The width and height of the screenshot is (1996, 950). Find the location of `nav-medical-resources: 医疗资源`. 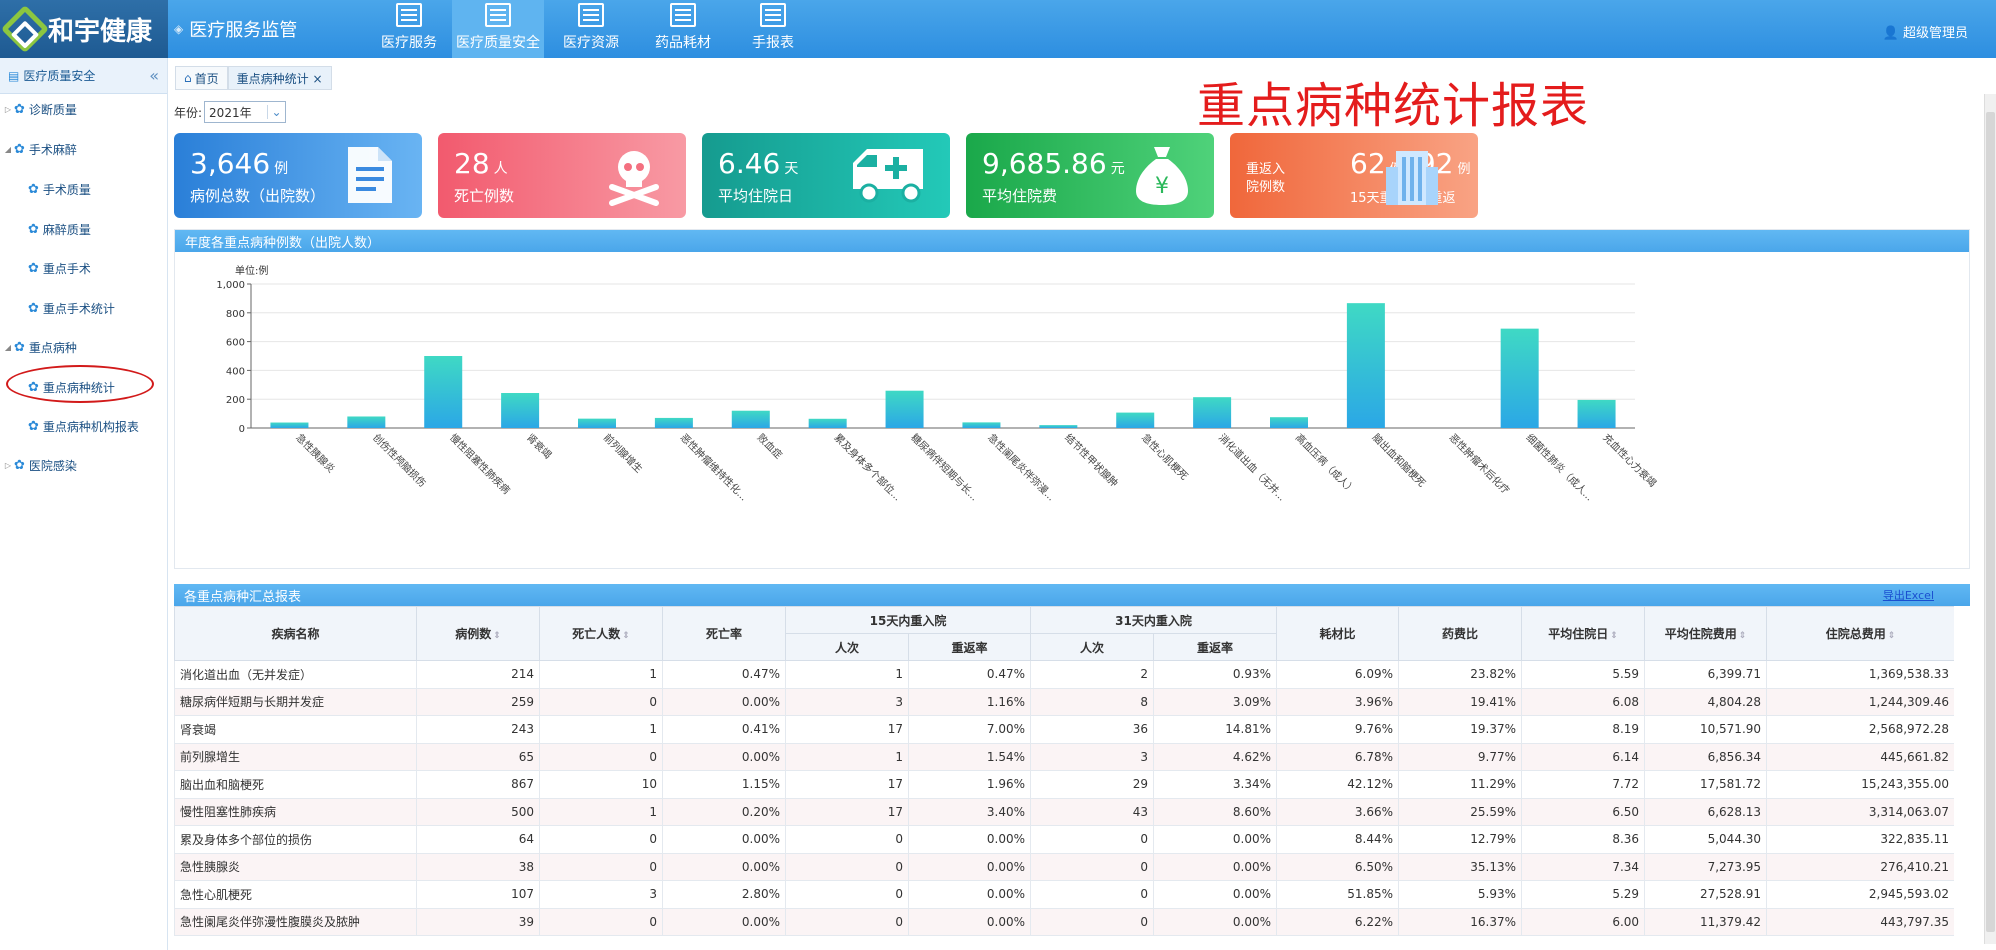

nav-medical-resources: 医疗资源 is located at coordinates (591, 29).